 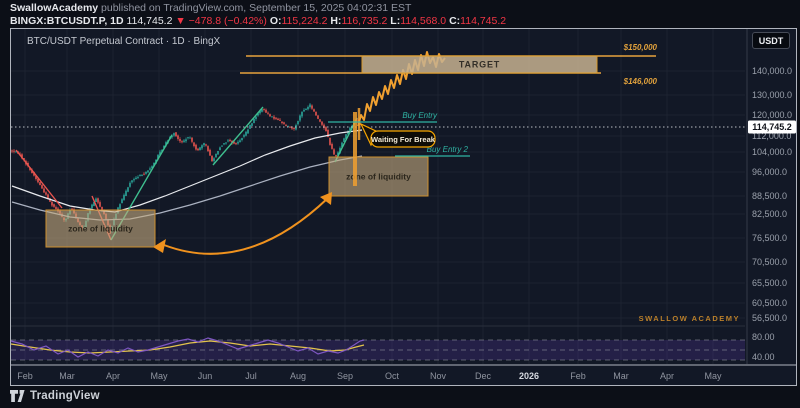 What do you see at coordinates (769, 283) in the screenshot?
I see `price-axis-label: 65,500.0` at bounding box center [769, 283].